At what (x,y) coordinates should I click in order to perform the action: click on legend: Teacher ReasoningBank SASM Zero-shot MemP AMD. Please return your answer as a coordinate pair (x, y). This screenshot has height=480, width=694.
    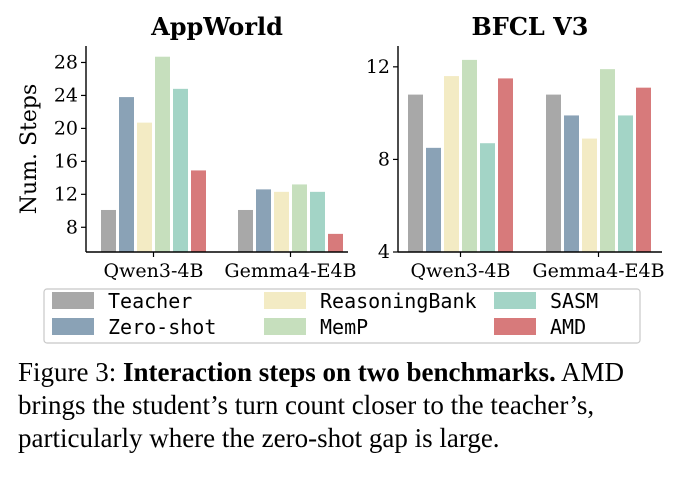
    Looking at the image, I should click on (342, 316).